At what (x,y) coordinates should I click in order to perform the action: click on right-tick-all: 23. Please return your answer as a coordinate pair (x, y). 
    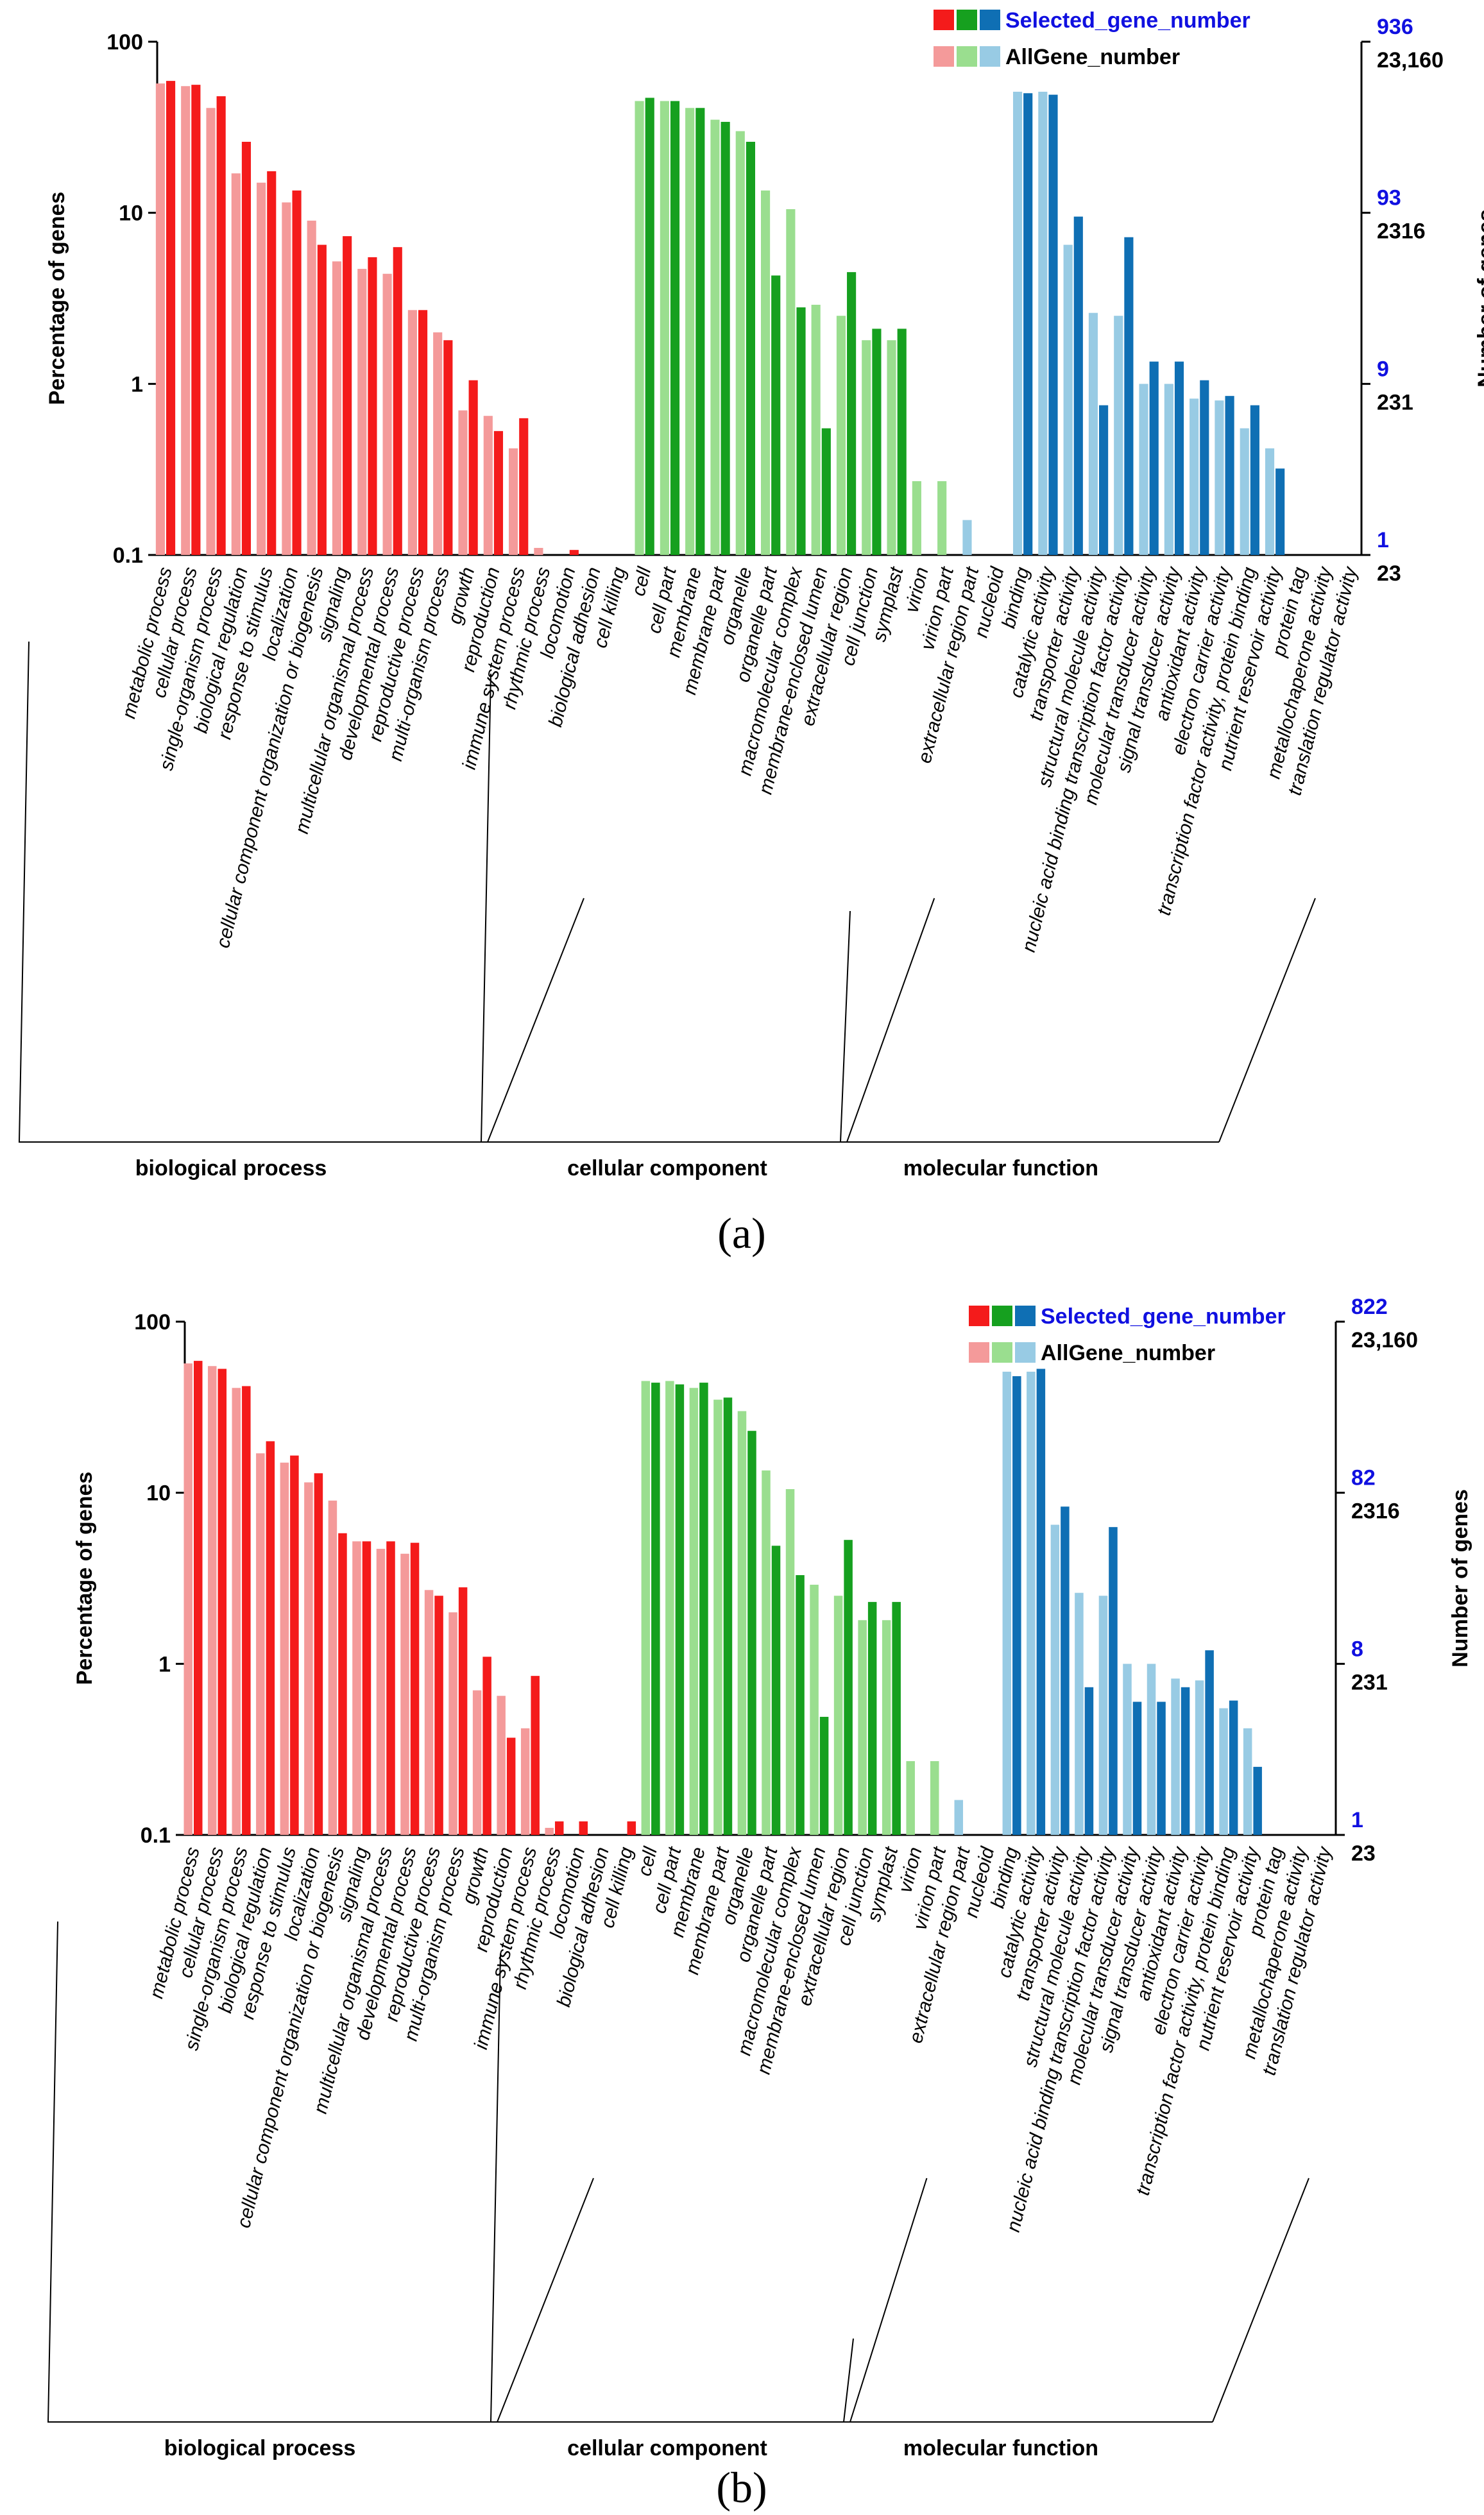
    Looking at the image, I should click on (1389, 573).